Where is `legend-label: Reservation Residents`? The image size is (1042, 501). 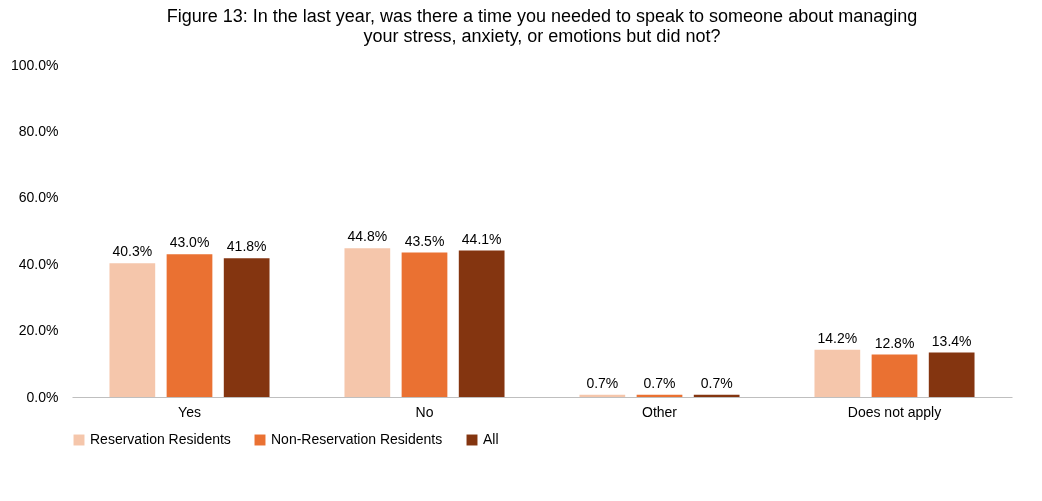 legend-label: Reservation Residents is located at coordinates (160, 439).